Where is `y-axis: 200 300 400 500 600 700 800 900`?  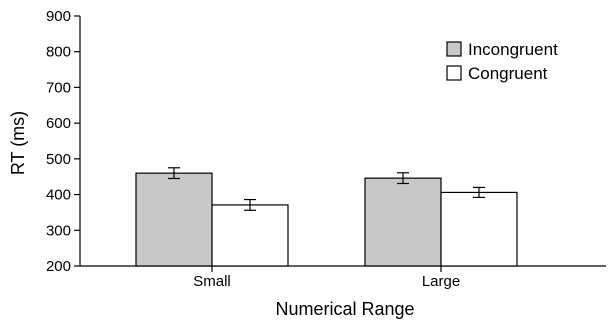
y-axis: 200 300 400 500 600 700 800 900 is located at coordinates (63, 141).